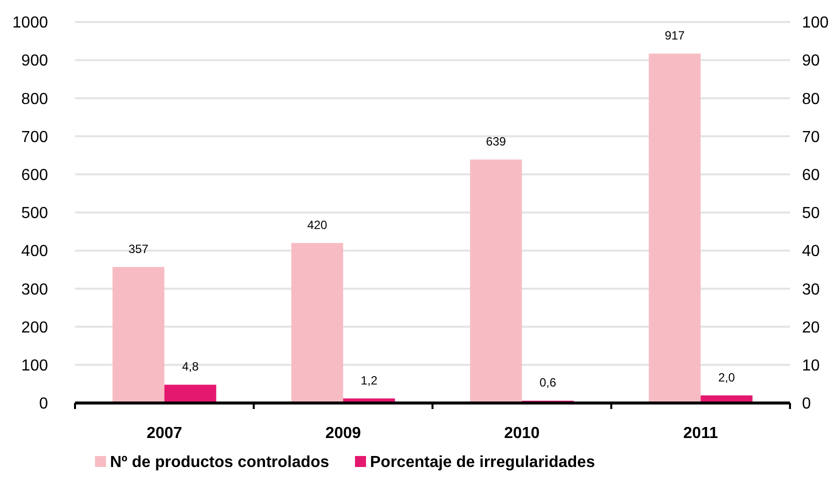 This screenshot has height=478, width=837. I want to click on data-label: 357, so click(138, 249).